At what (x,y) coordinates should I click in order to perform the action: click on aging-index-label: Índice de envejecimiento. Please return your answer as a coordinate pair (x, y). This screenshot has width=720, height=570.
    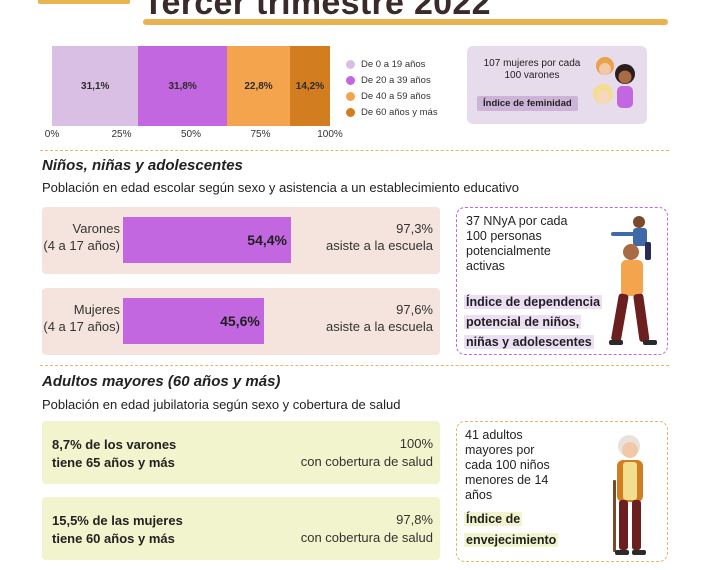
    Looking at the image, I should click on (511, 529).